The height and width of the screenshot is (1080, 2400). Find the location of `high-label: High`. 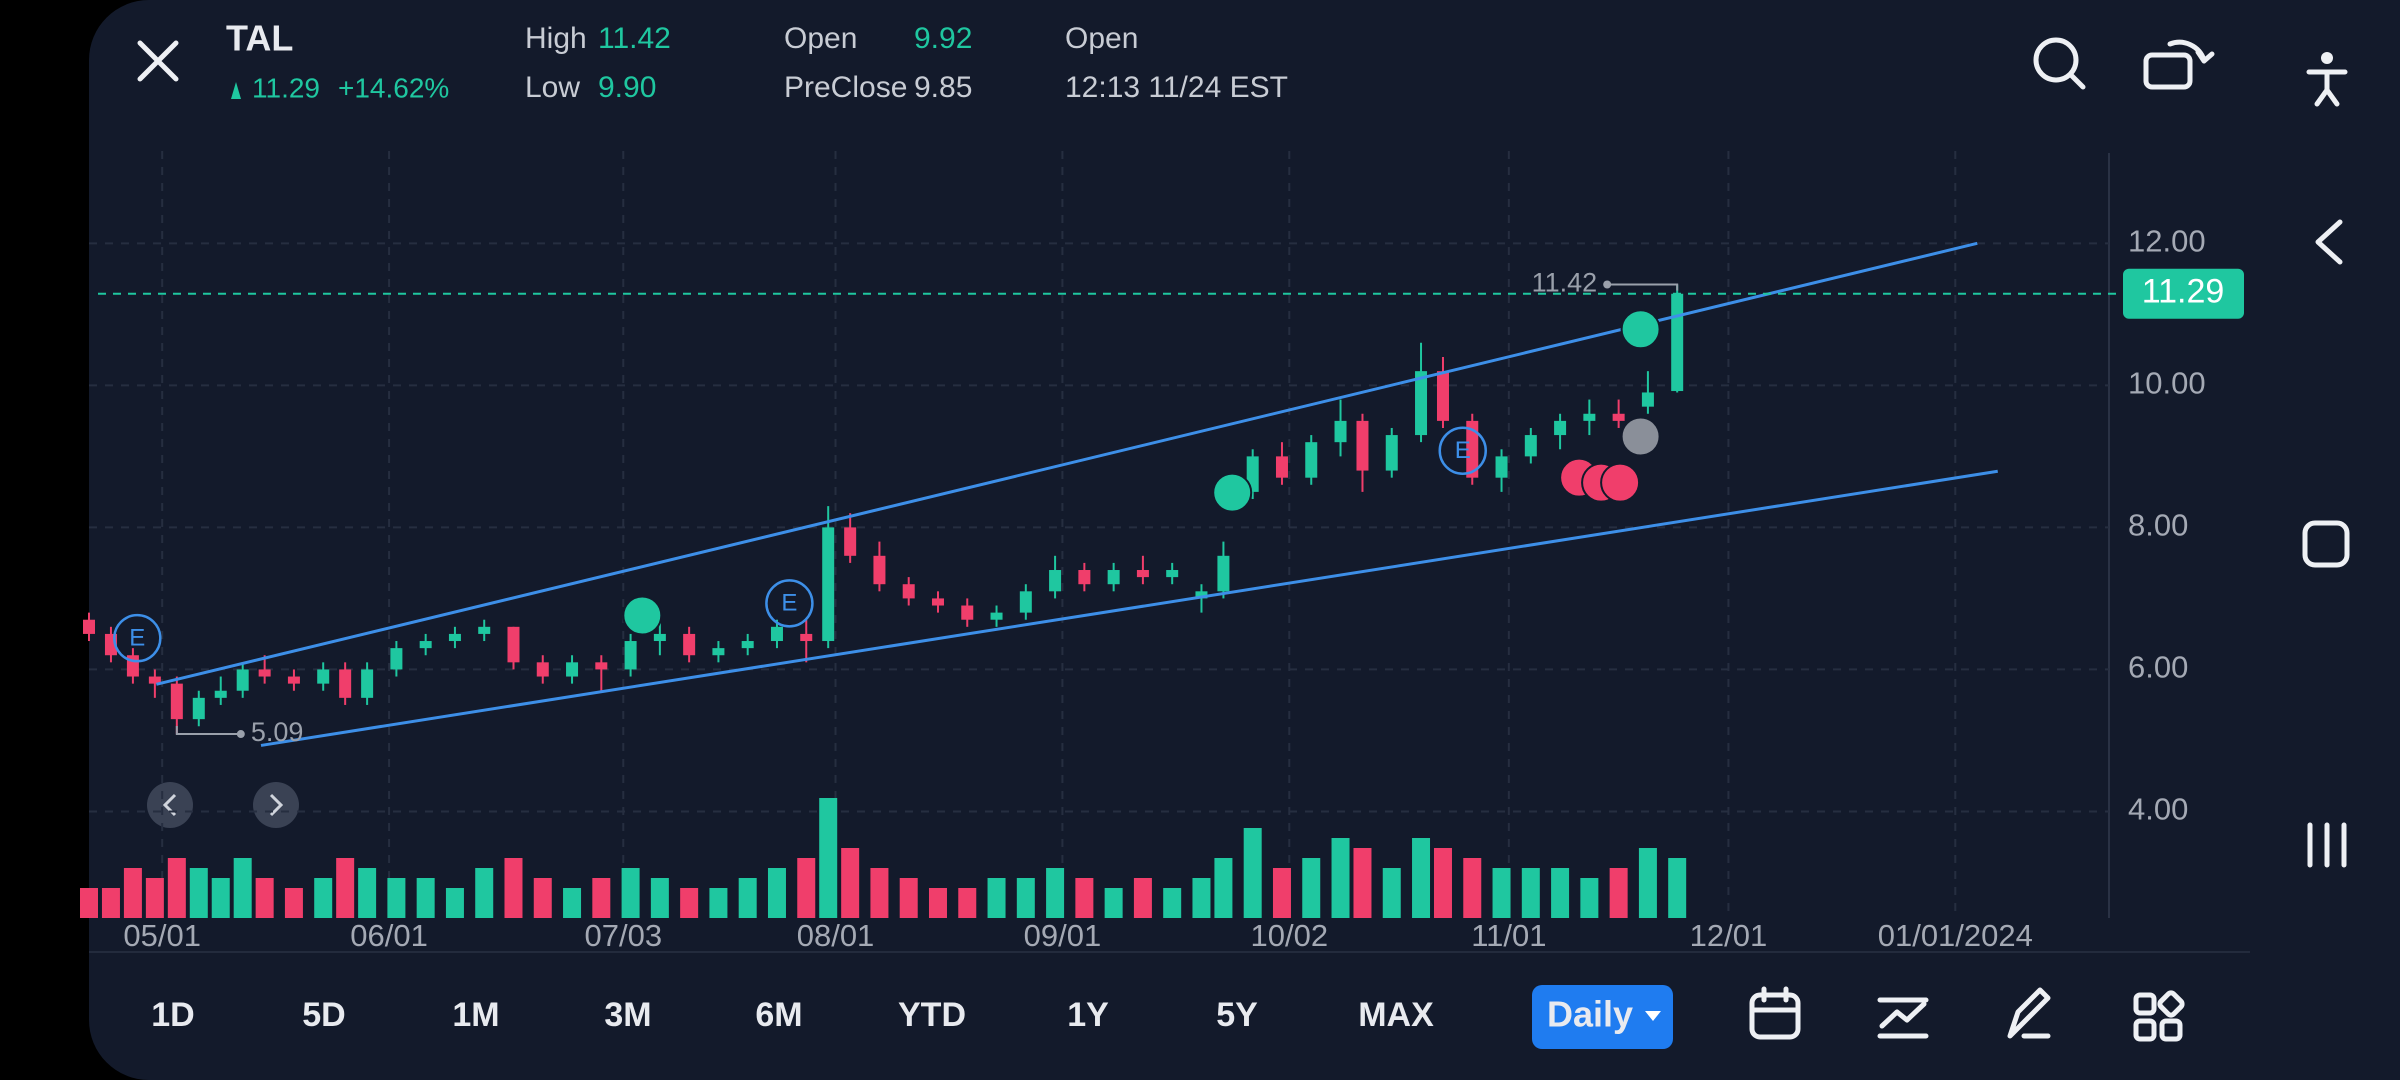

high-label: High is located at coordinates (556, 38).